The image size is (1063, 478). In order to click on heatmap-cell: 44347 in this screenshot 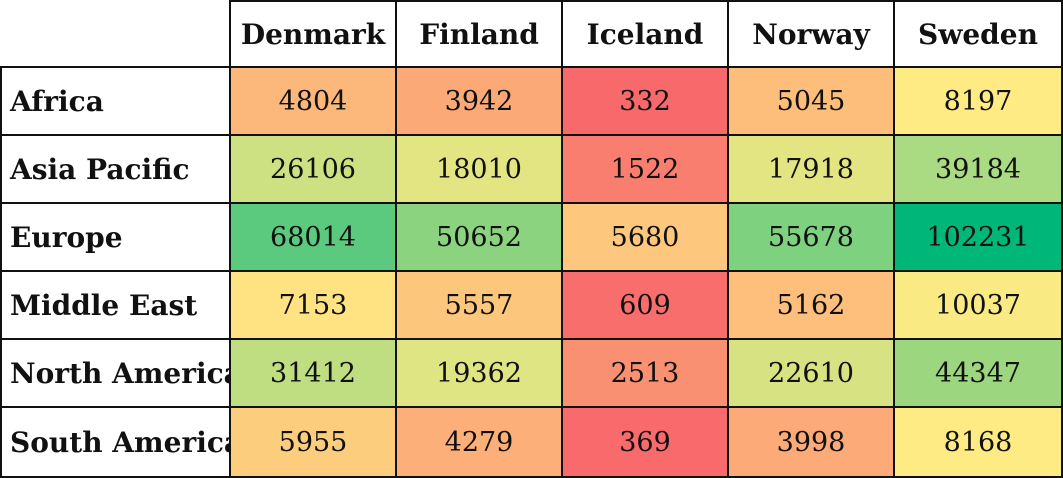, I will do `click(979, 374)`.